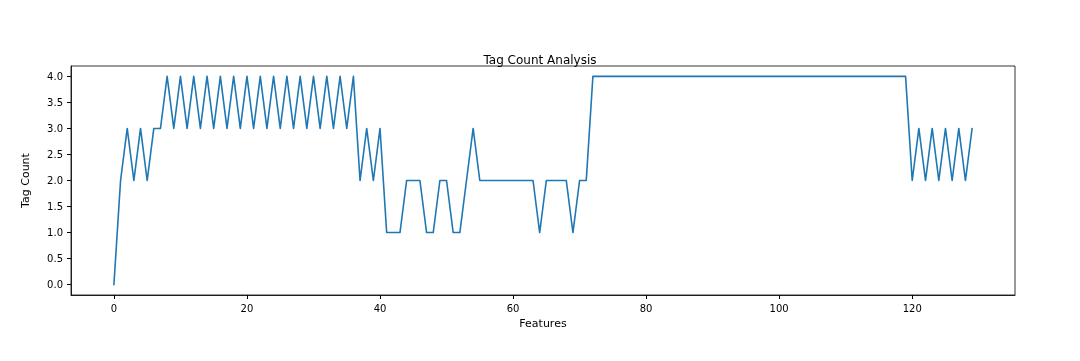 The height and width of the screenshot is (361, 1080). Describe the element at coordinates (513, 308) in the screenshot. I see `x-tick-label: 60` at that location.